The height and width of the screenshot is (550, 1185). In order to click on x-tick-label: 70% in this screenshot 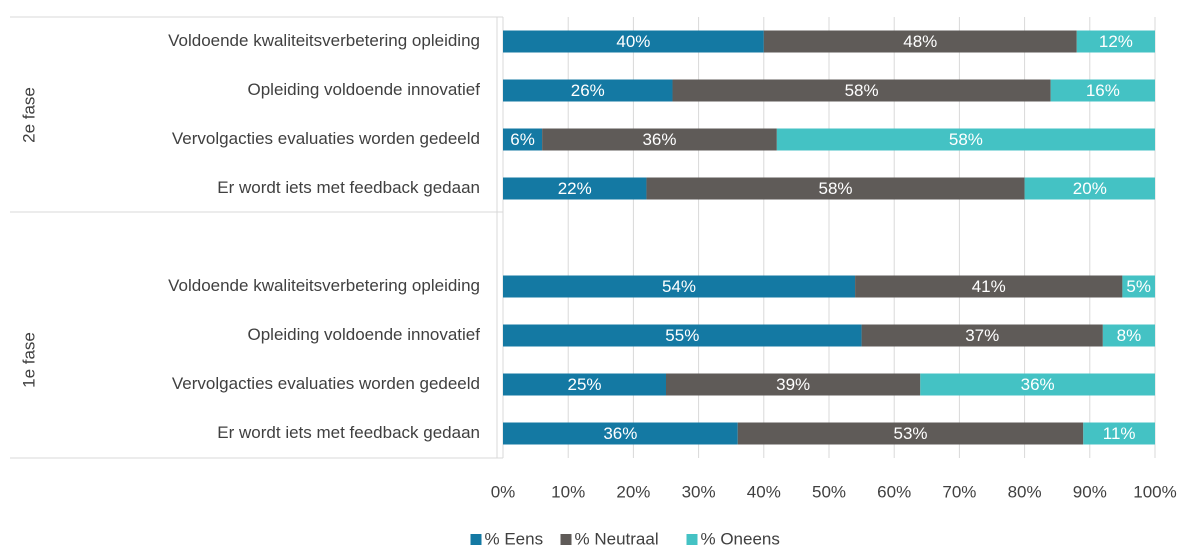, I will do `click(959, 491)`.